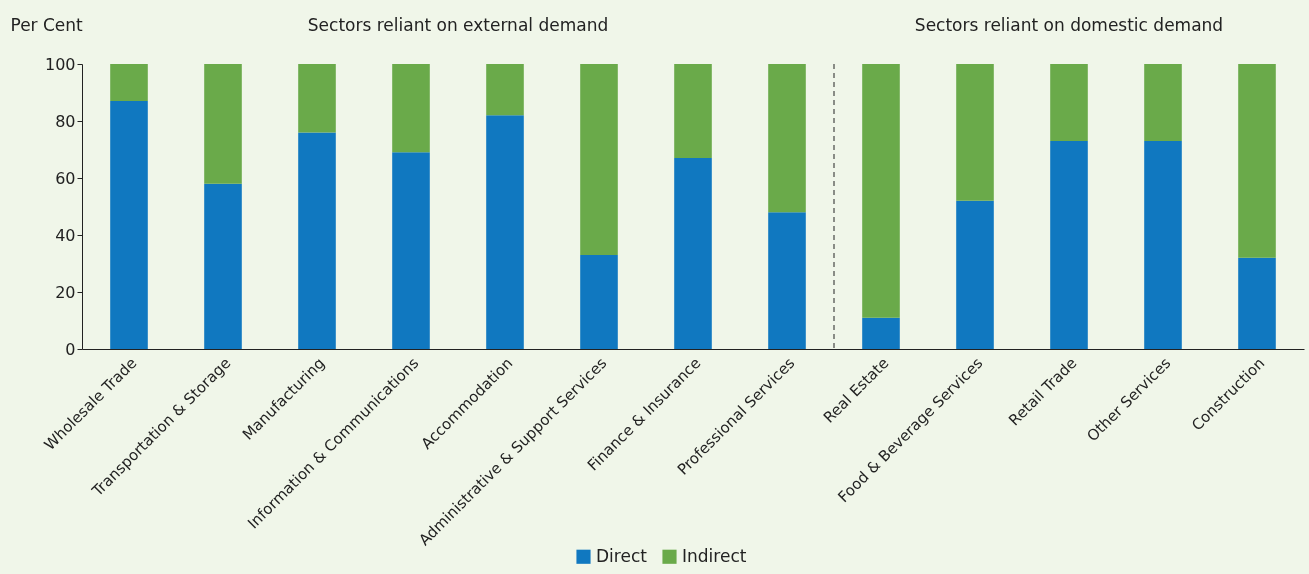  I want to click on y-tick-label: 100, so click(60, 64).